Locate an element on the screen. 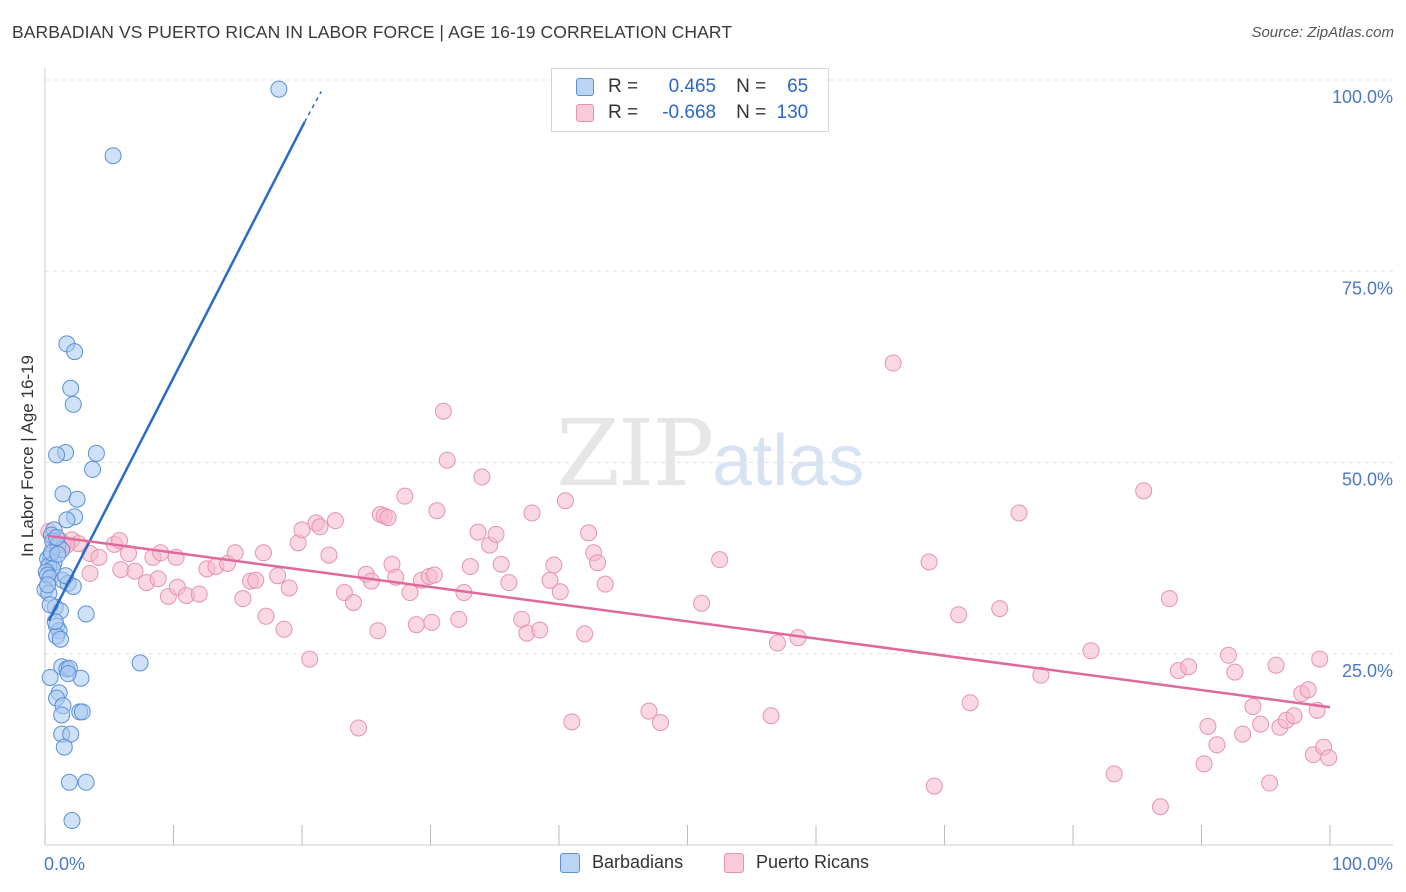 This screenshot has height=892, width=1406. correlation-legend: R = 0.465 N = 65 R = -0.668 N = 130 is located at coordinates (690, 100).